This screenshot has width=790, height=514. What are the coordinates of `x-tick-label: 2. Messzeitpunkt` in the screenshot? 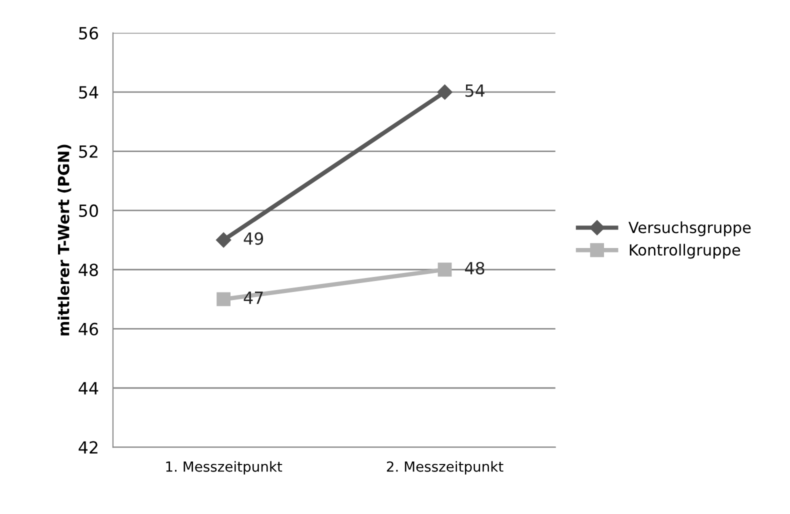 It's located at (445, 468).